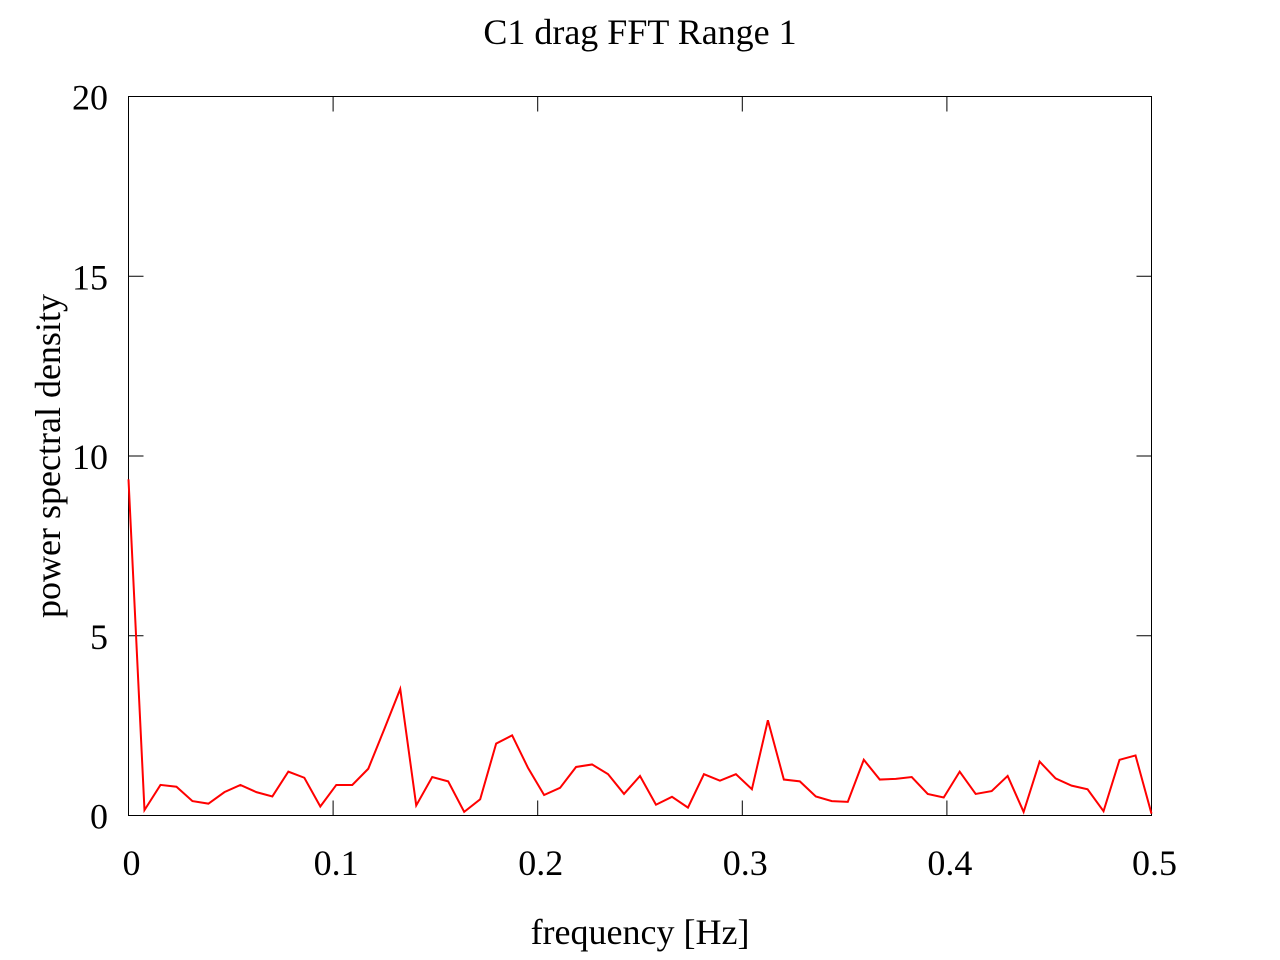 The width and height of the screenshot is (1280, 960). Describe the element at coordinates (48, 456) in the screenshot. I see `y-axis-label: power spectral density` at that location.